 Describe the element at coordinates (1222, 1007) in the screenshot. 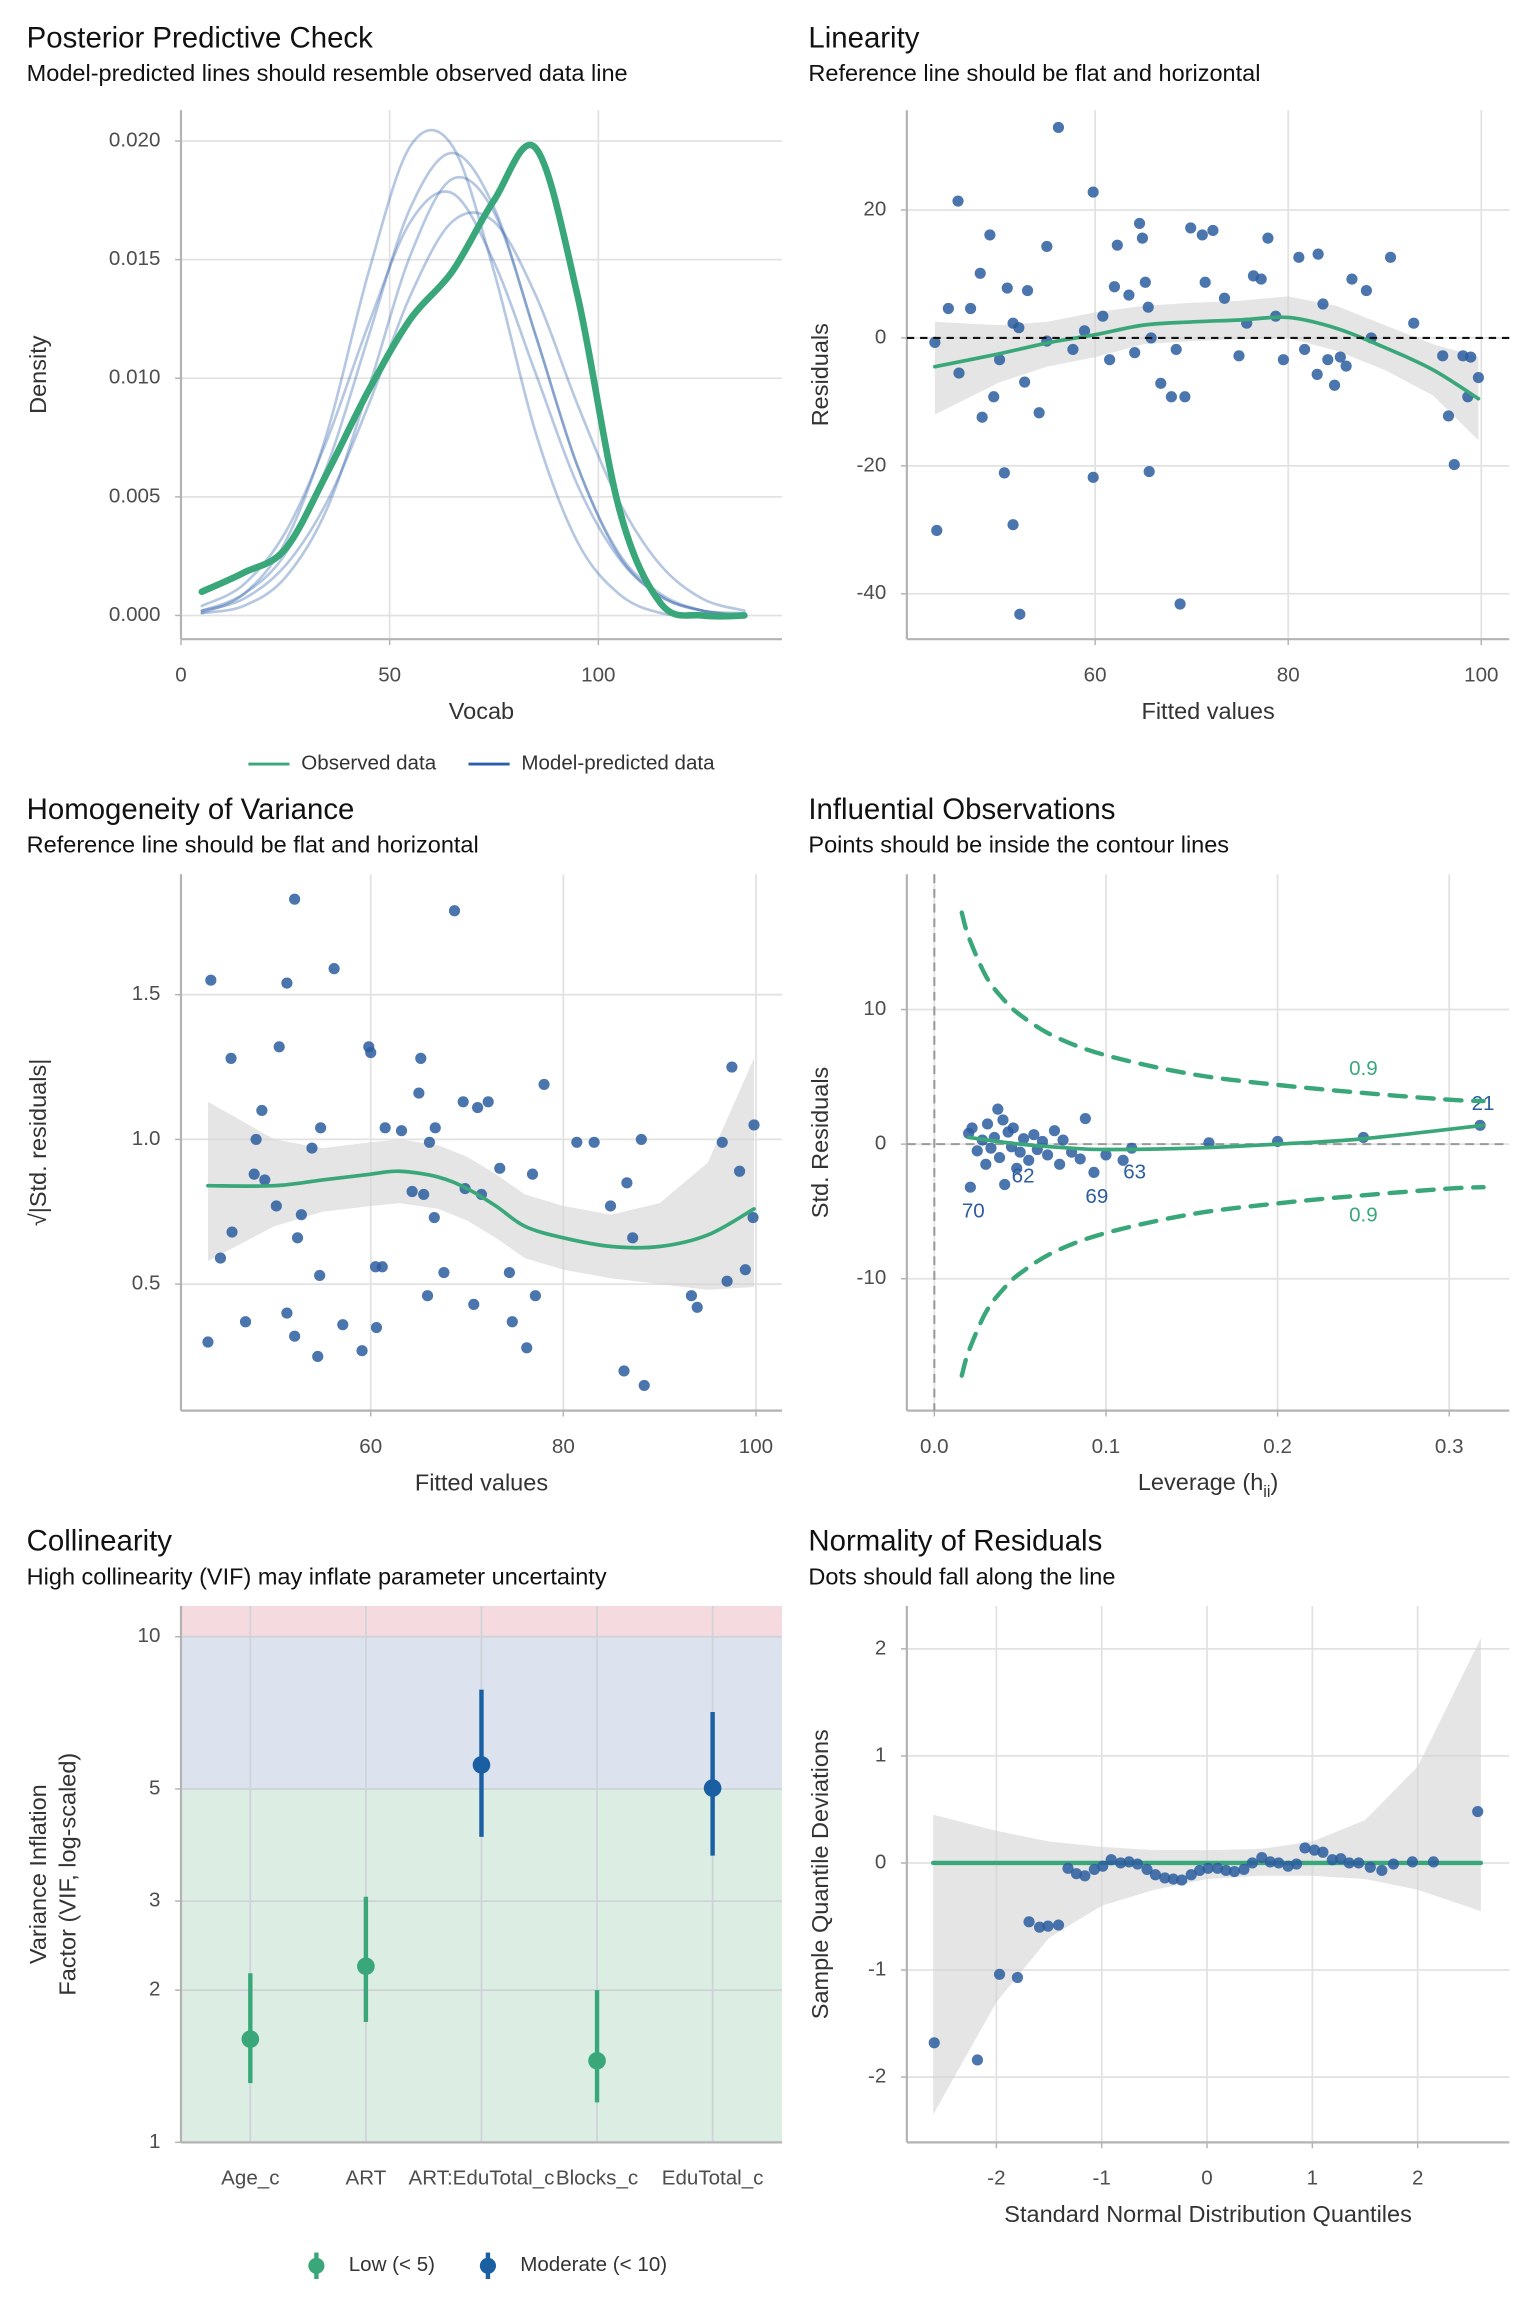

I see `contour-line` at that location.